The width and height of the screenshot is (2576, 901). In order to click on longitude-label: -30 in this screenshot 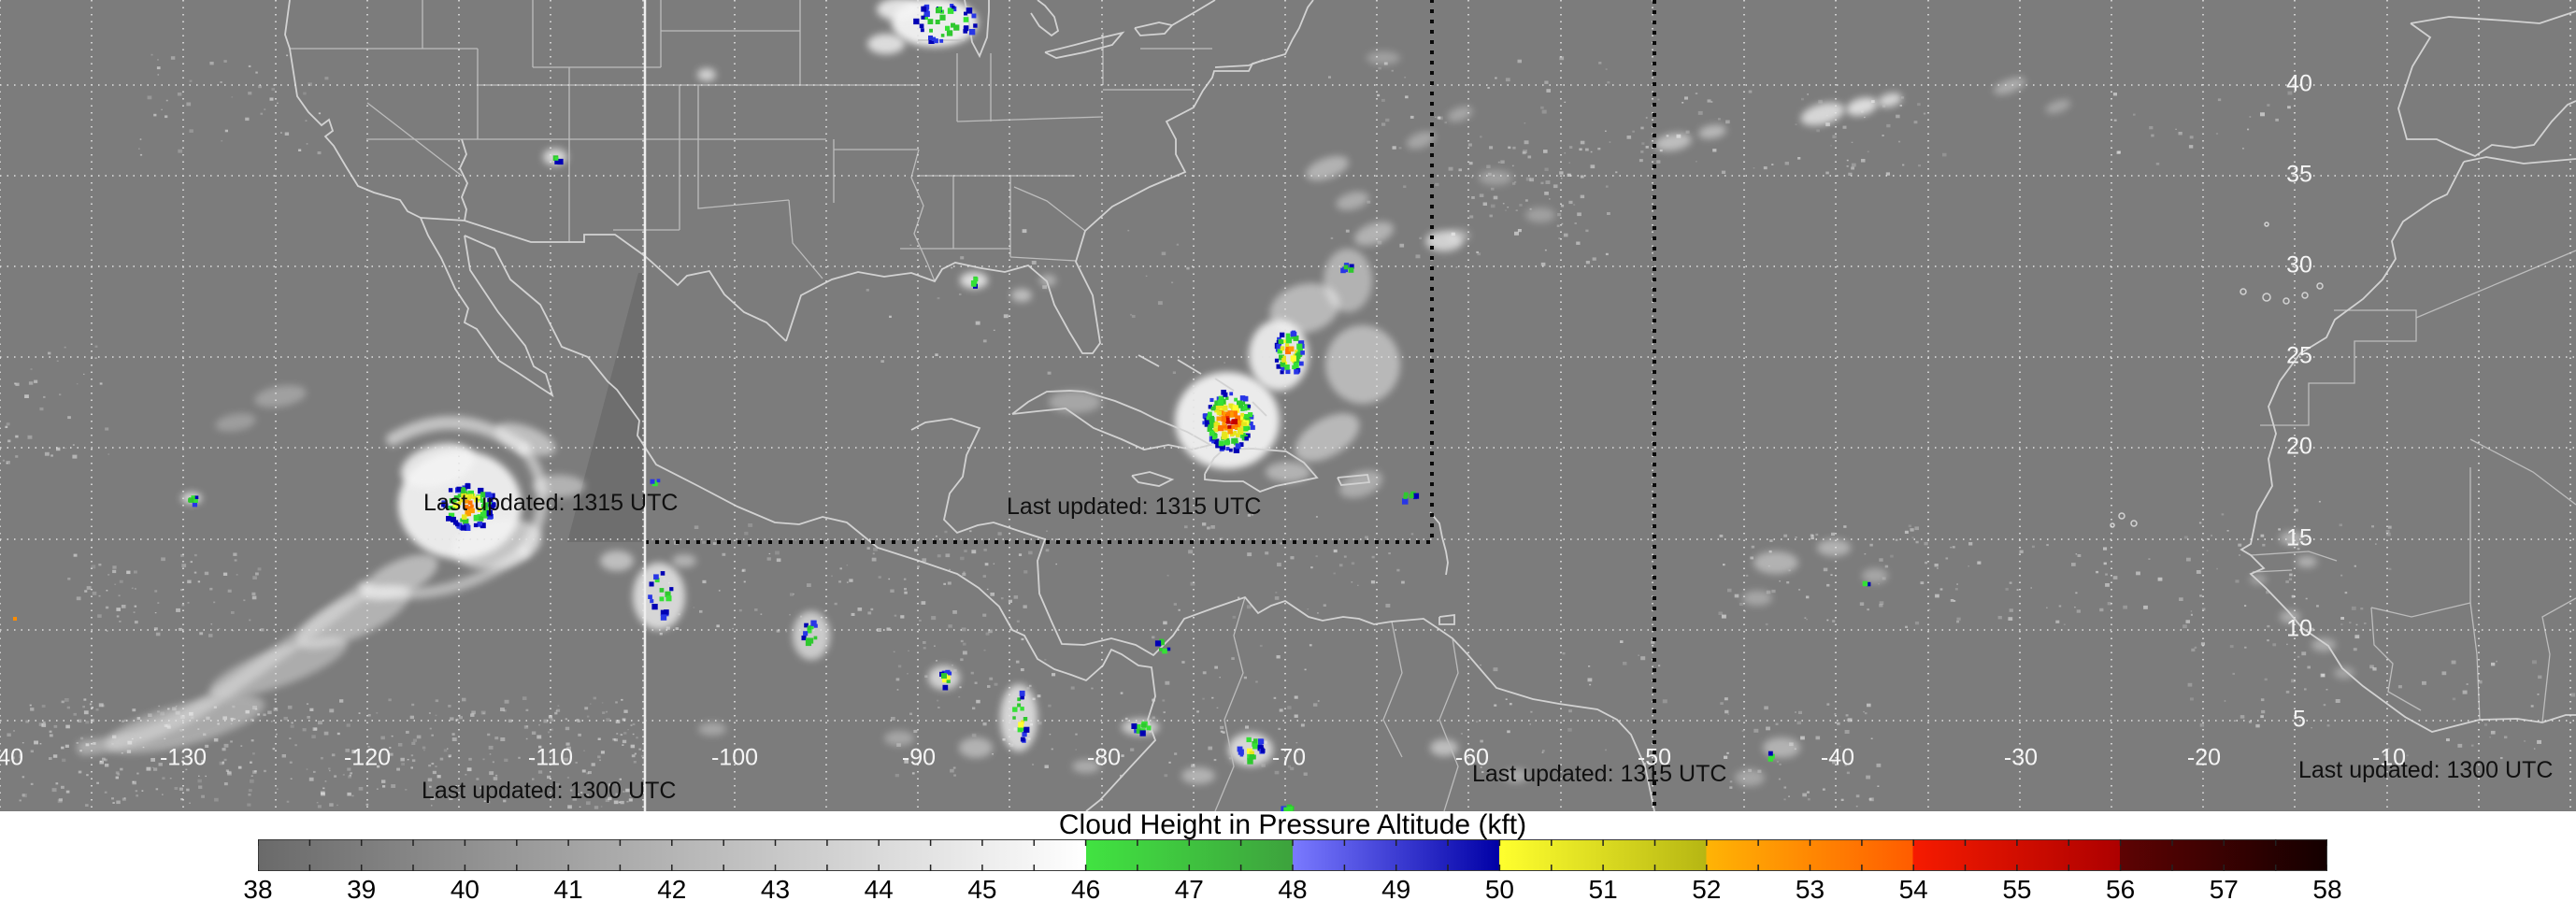, I will do `click(2021, 758)`.